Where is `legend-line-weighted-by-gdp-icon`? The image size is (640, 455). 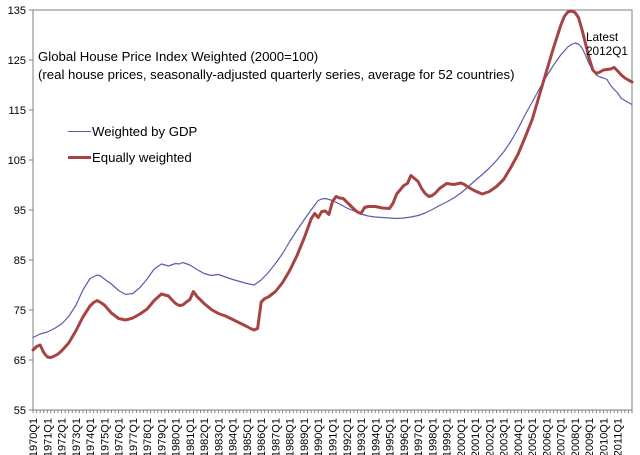 legend-line-weighted-by-gdp-icon is located at coordinates (79, 131).